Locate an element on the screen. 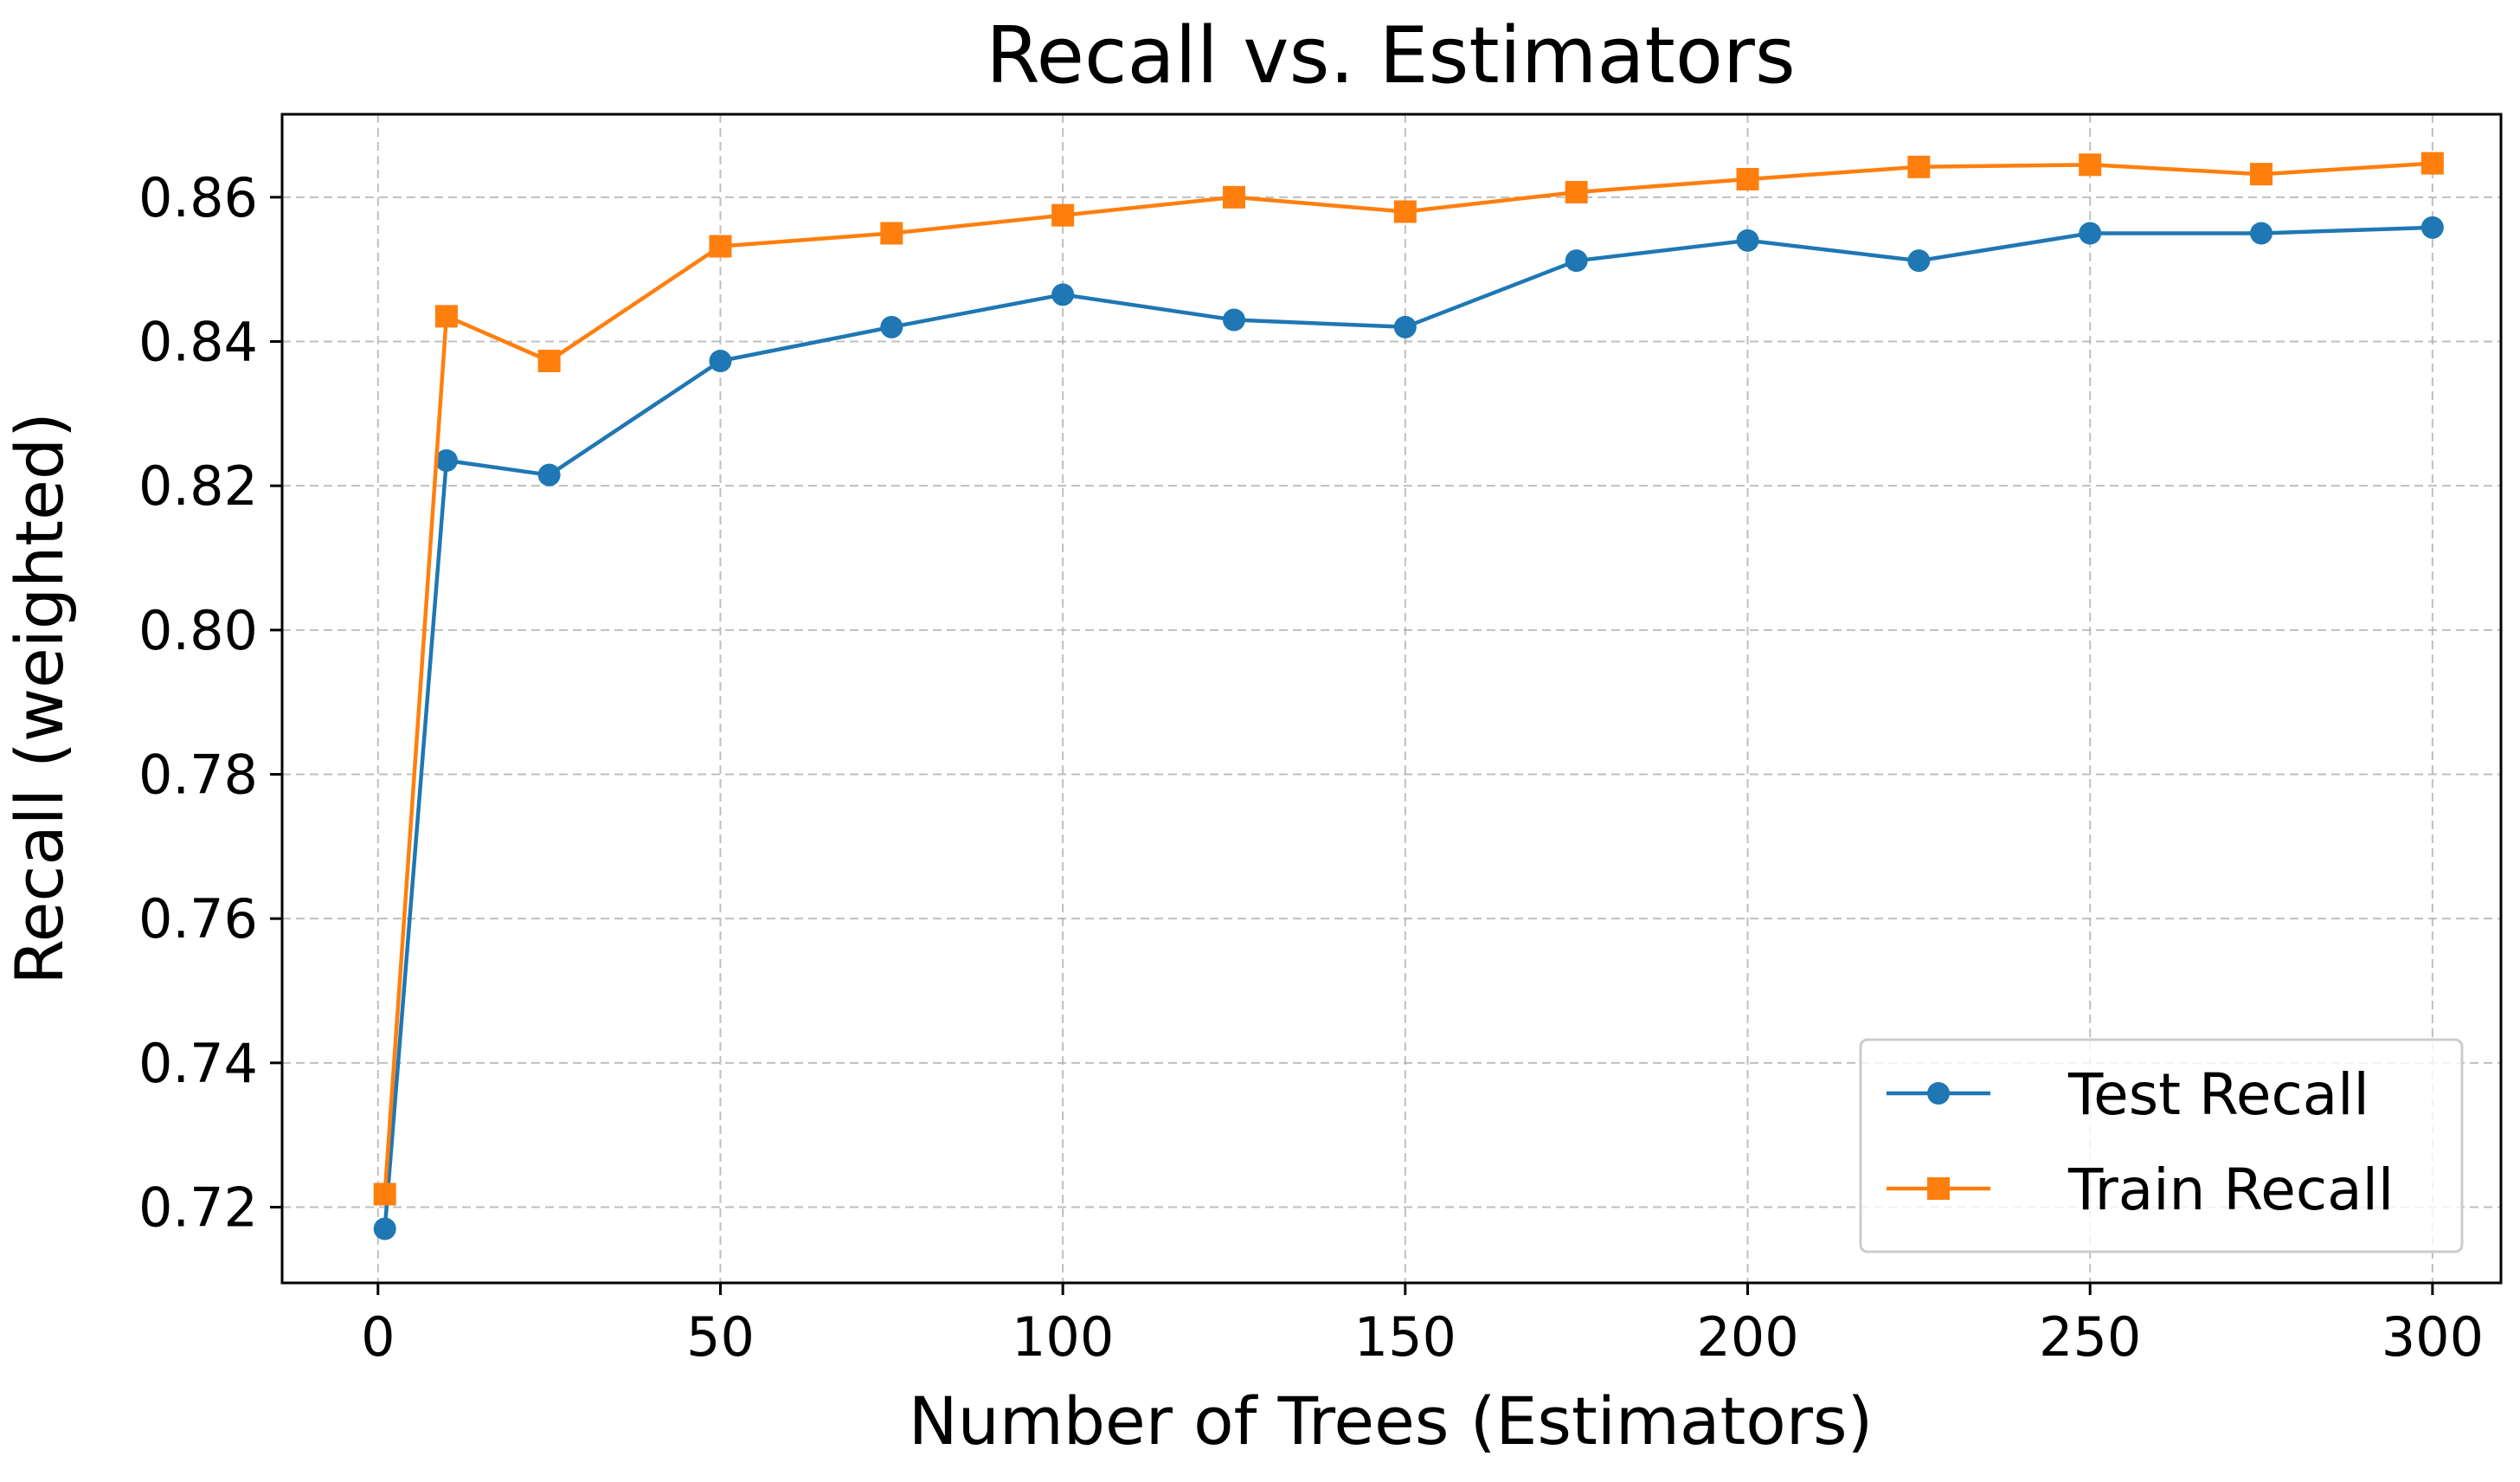 This screenshot has height=1482, width=2520. legend-frame is located at coordinates (2161, 1145).